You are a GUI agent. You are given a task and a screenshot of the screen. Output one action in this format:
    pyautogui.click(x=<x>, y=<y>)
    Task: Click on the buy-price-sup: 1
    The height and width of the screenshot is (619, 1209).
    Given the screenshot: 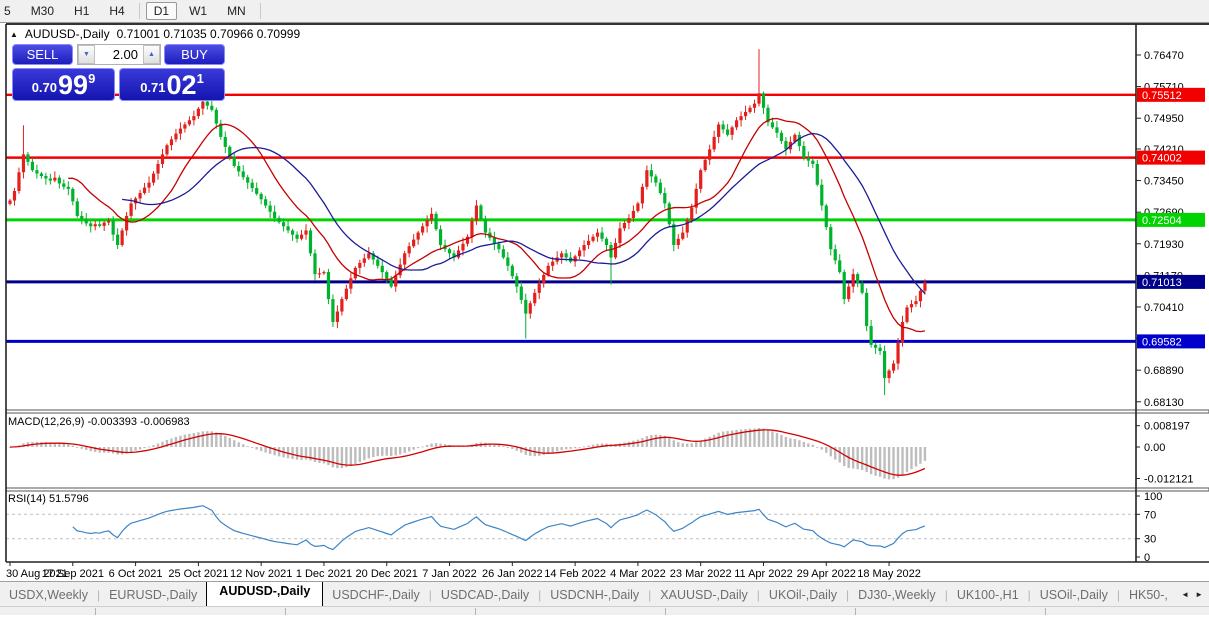 What is the action you would take?
    pyautogui.click(x=200, y=78)
    